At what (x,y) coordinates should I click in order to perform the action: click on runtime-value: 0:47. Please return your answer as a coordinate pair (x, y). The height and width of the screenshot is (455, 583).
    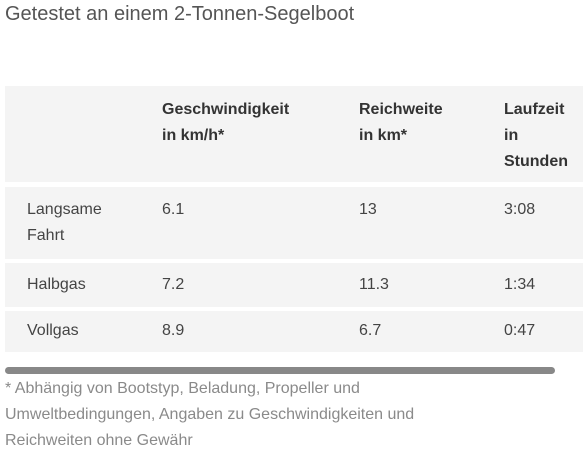
    Looking at the image, I should click on (520, 330).